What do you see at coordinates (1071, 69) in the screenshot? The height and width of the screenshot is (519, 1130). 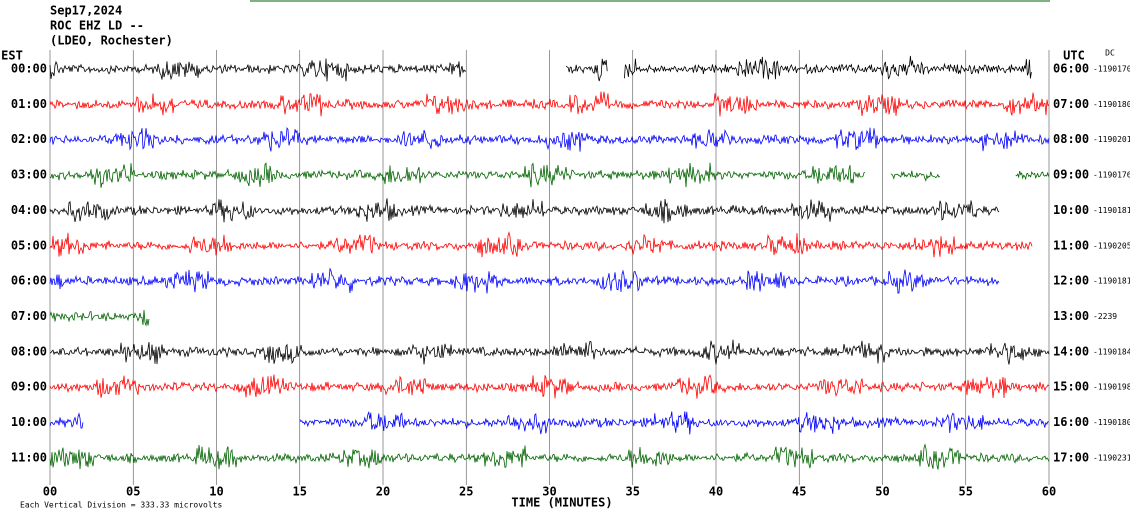 I see `right-time-label: 06:00` at bounding box center [1071, 69].